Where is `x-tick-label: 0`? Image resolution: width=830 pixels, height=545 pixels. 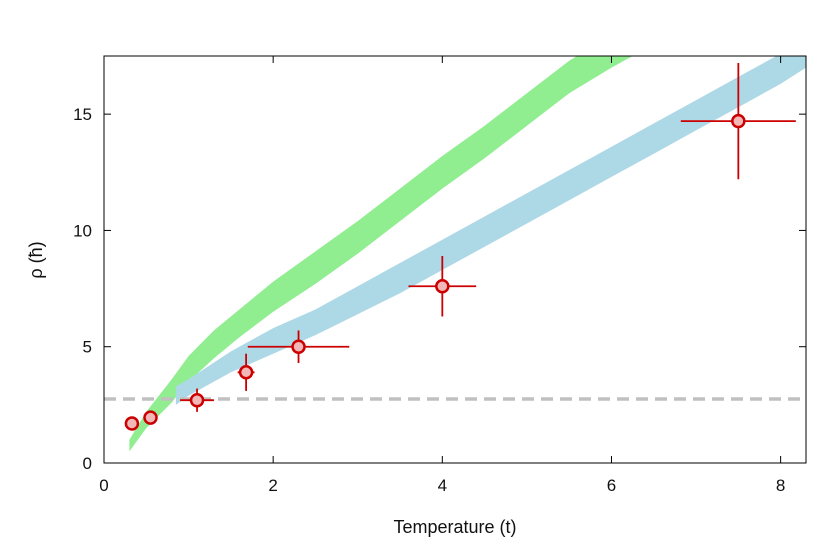 x-tick-label: 0 is located at coordinates (103, 485).